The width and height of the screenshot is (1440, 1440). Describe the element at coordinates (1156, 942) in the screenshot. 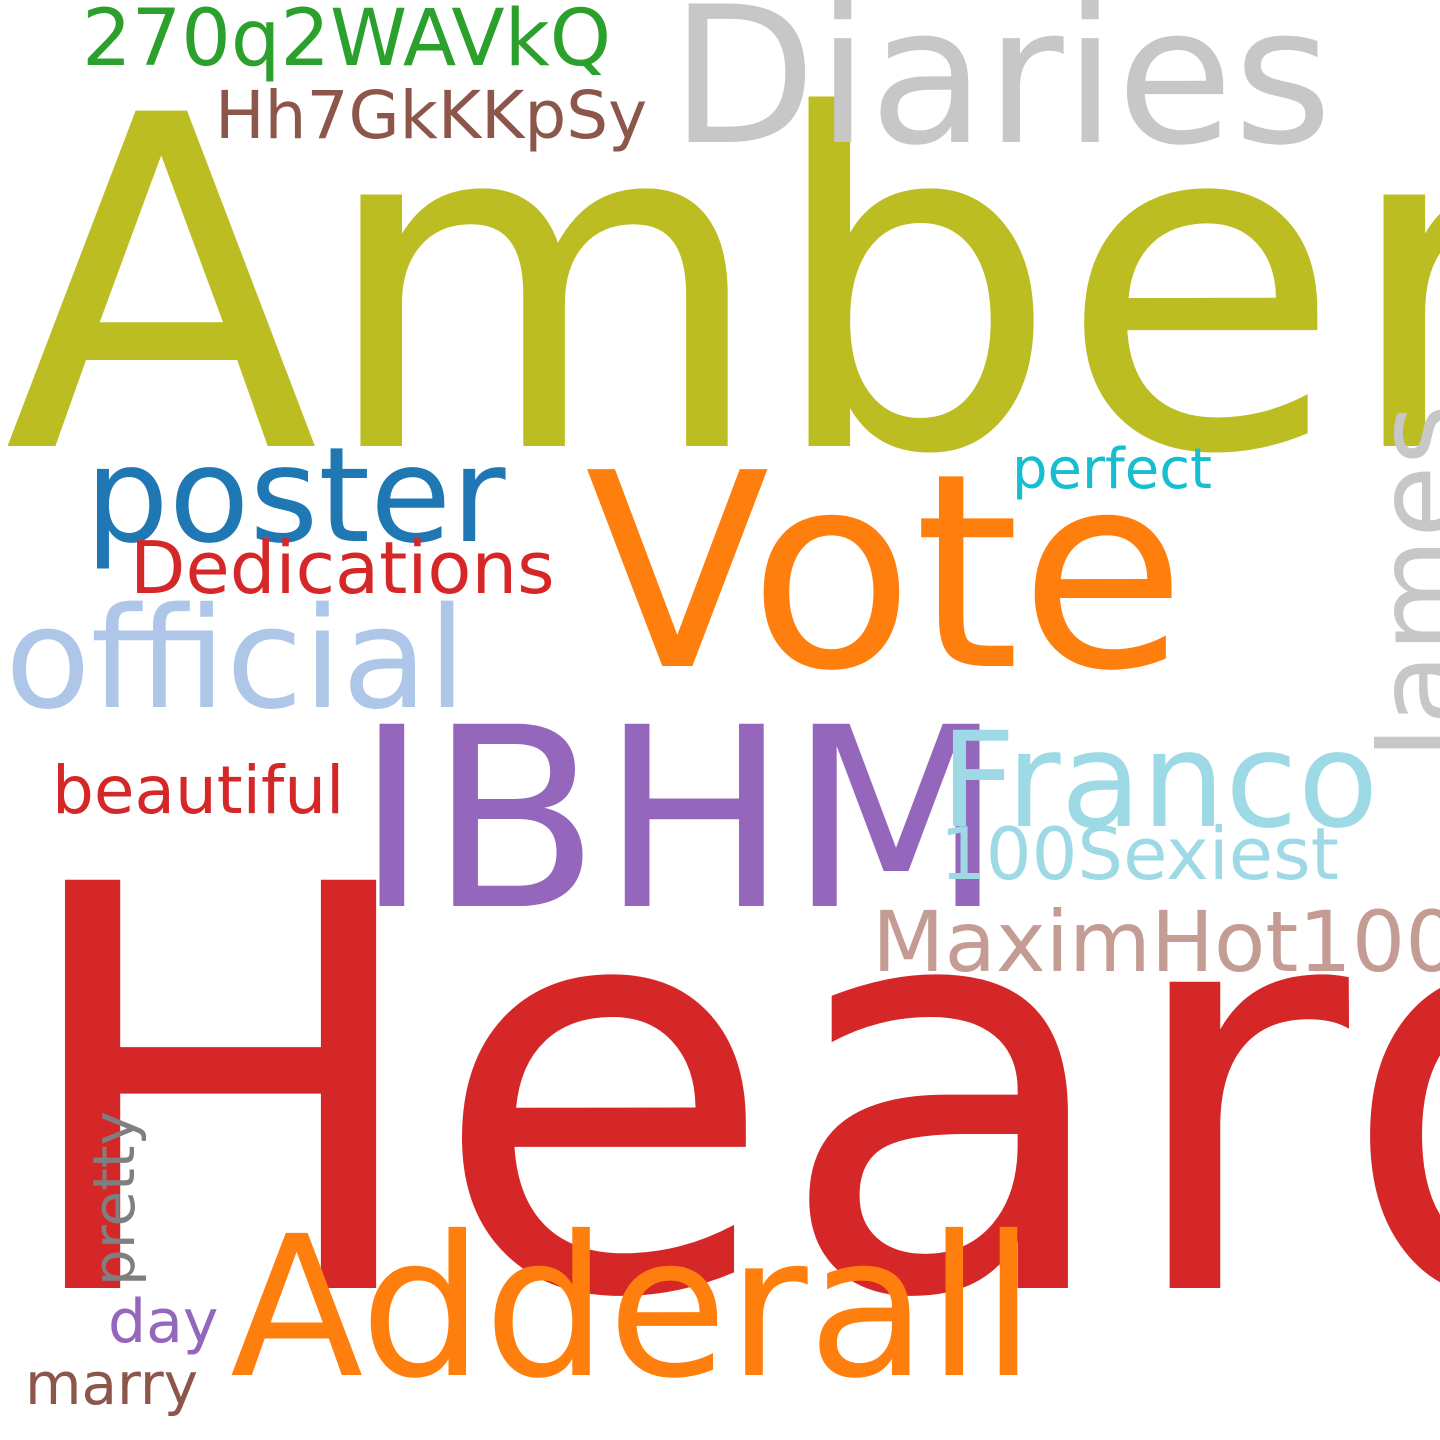

I see `word-maximhot100: MaximHot100` at that location.